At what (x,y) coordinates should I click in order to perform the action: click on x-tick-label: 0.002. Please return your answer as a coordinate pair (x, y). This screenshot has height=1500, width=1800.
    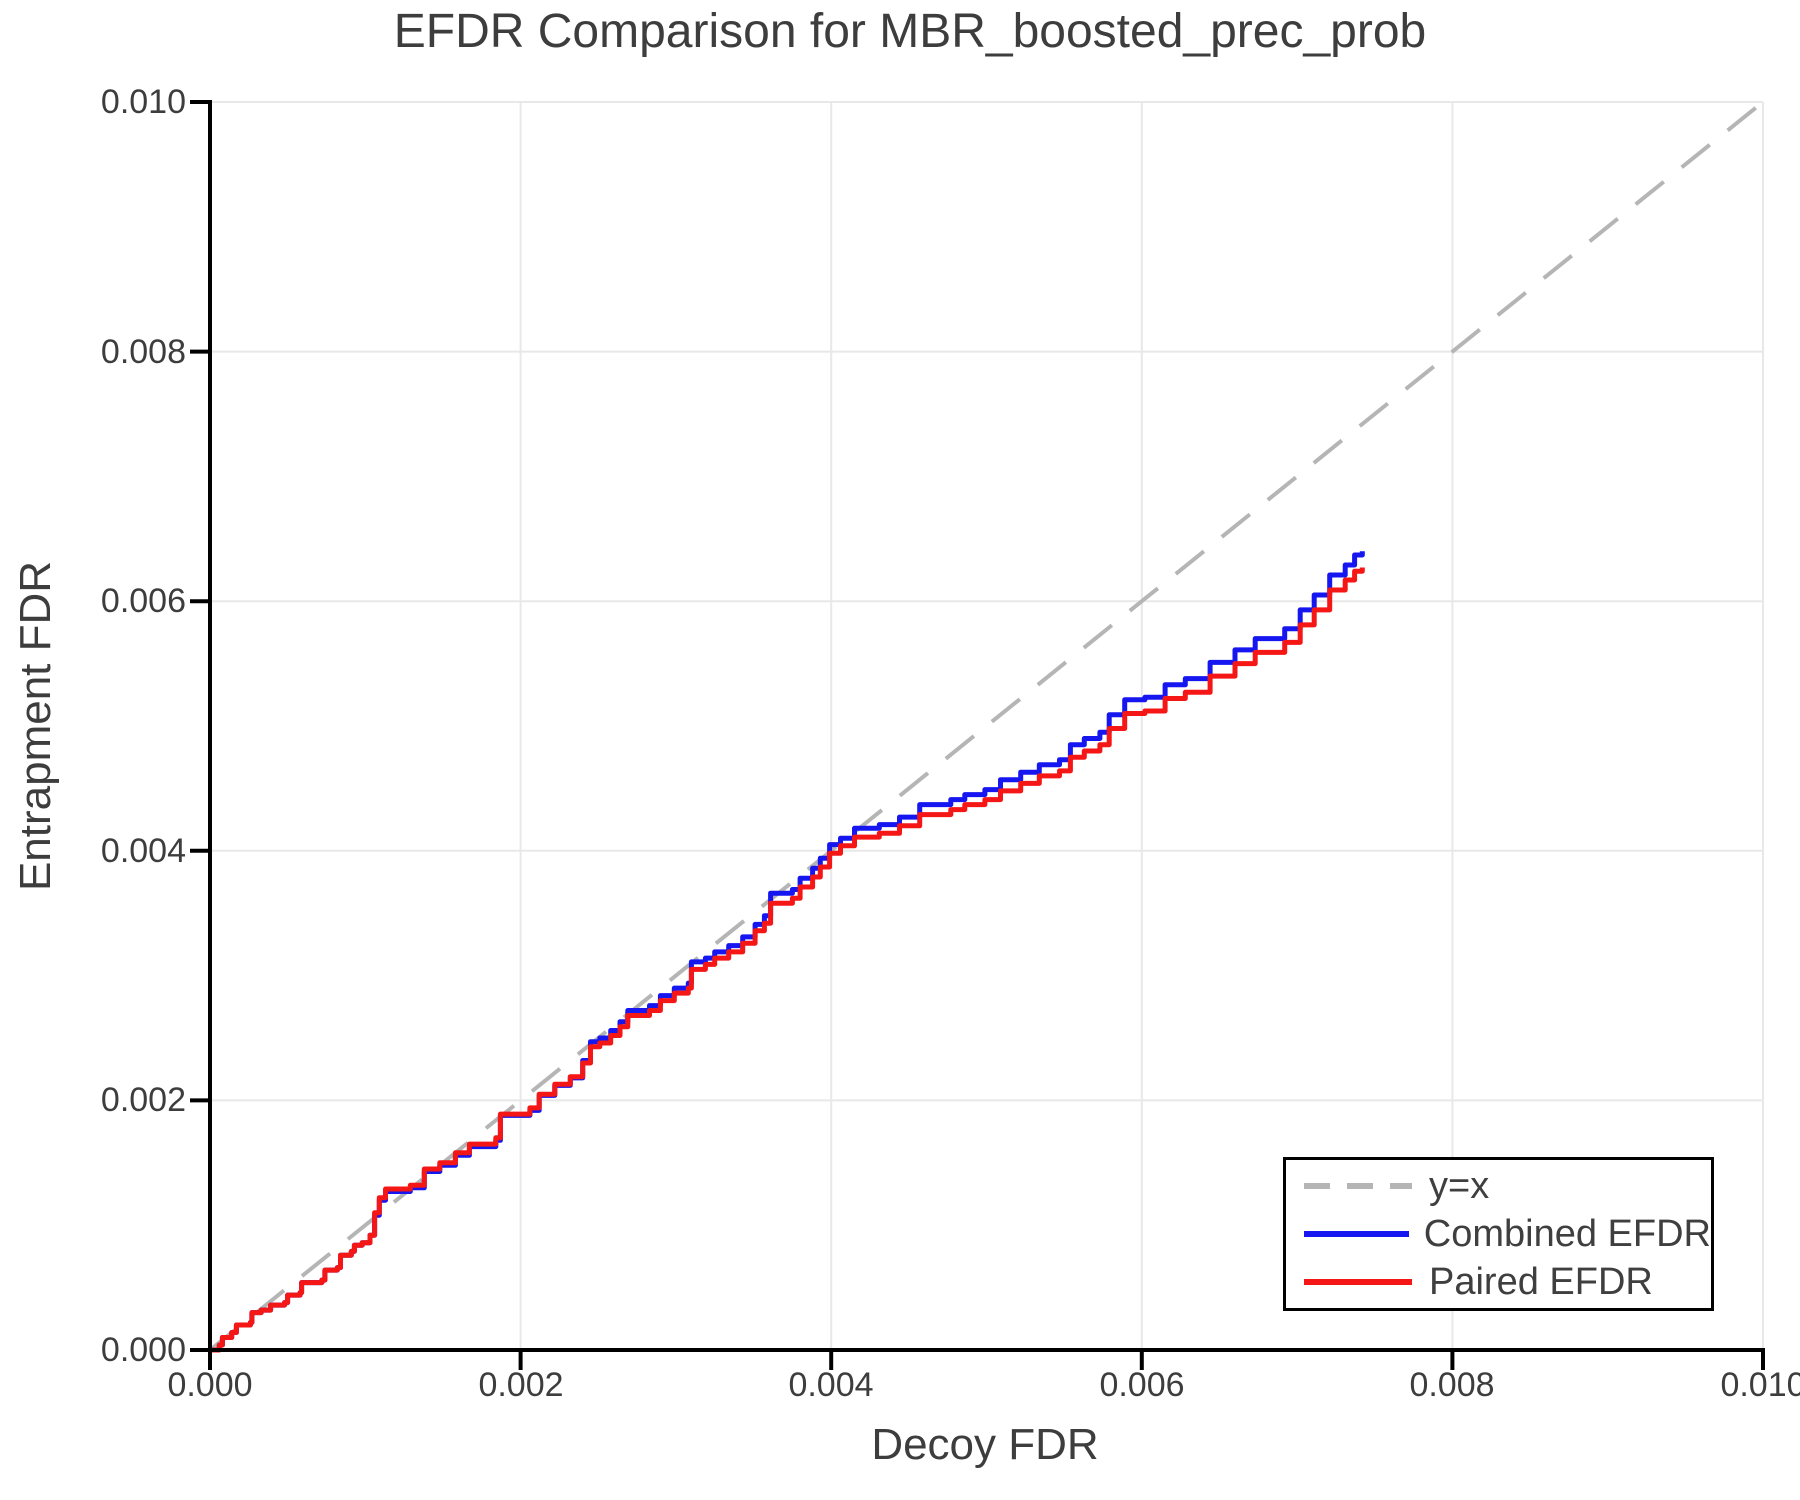
    Looking at the image, I should click on (521, 1385).